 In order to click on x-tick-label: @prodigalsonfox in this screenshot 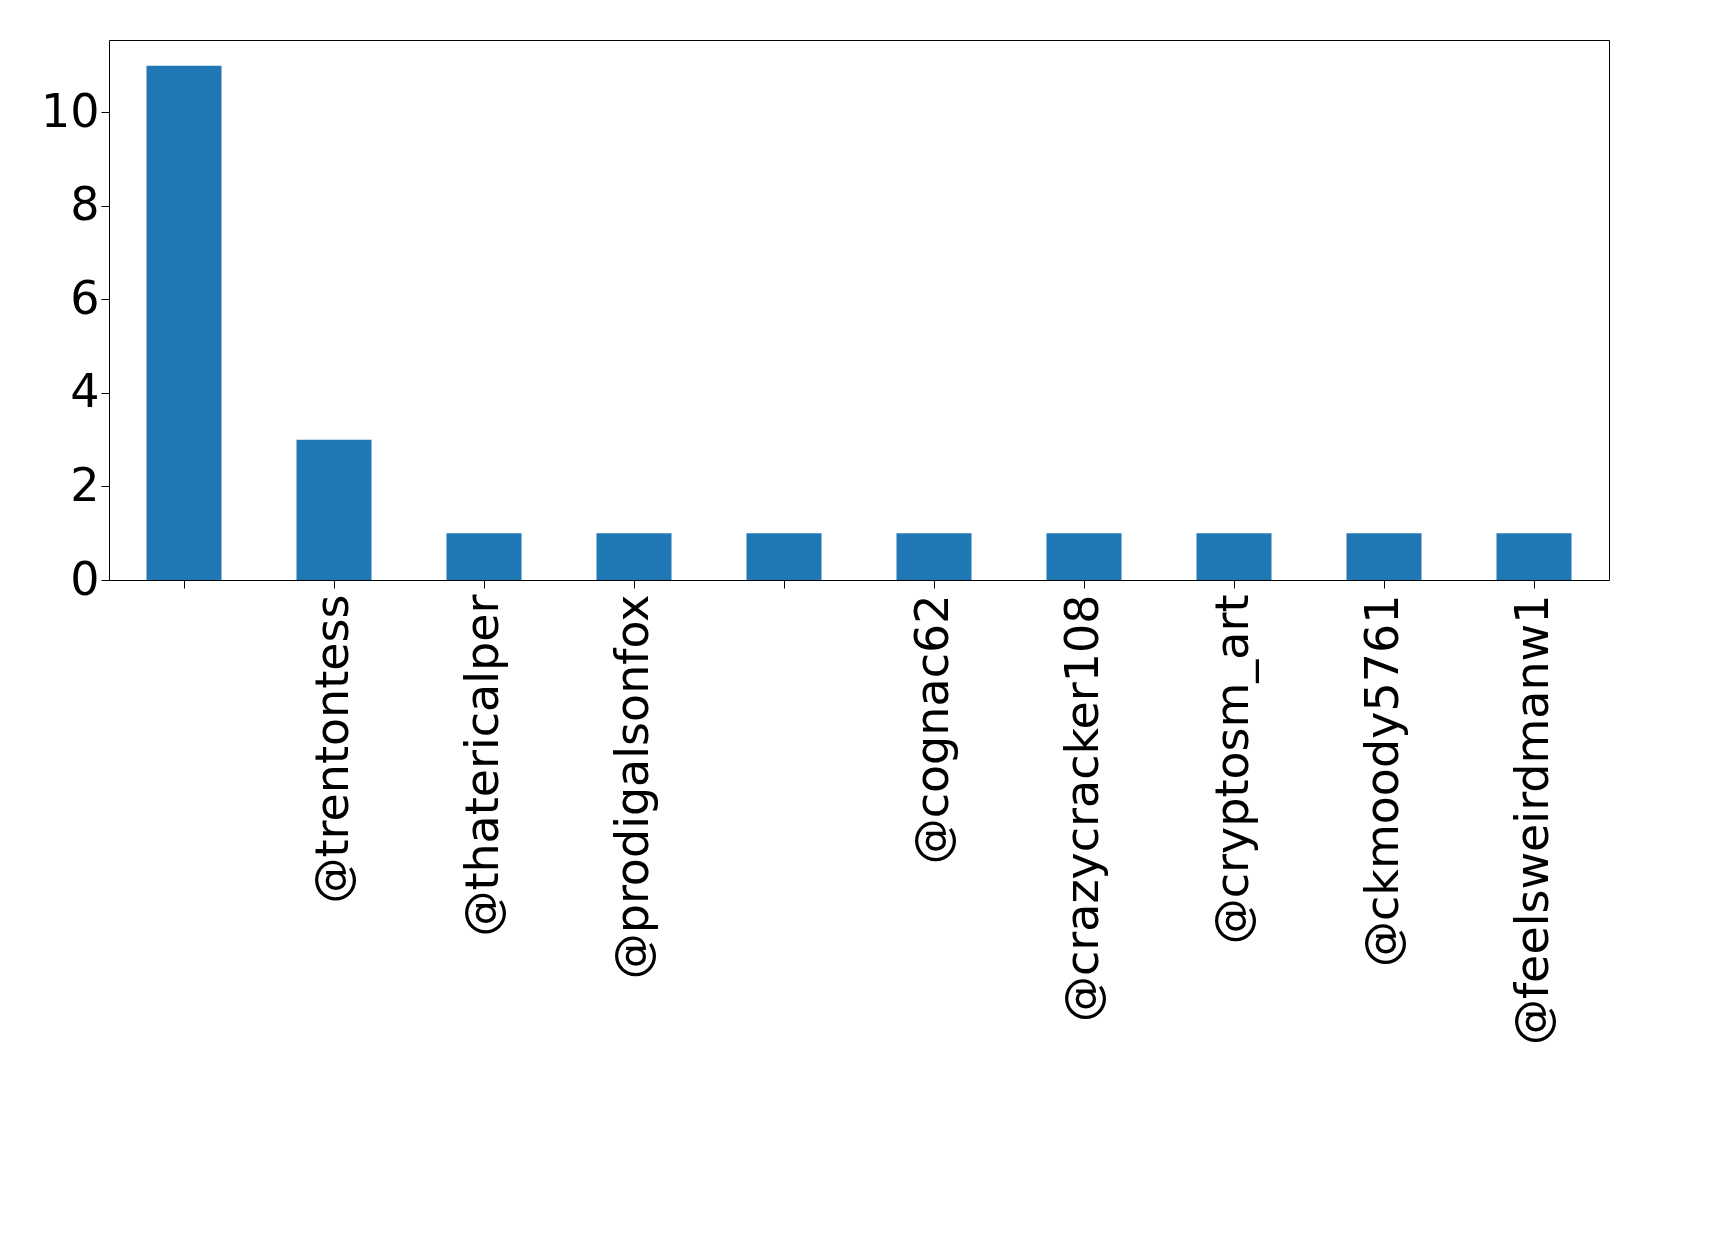, I will do `click(632, 787)`.